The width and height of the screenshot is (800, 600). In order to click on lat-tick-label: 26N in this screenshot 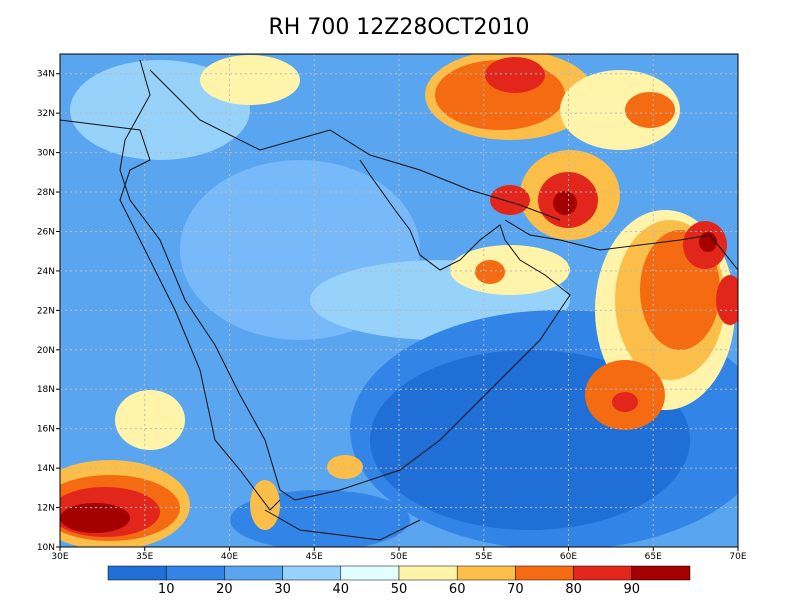, I will do `click(46, 232)`.